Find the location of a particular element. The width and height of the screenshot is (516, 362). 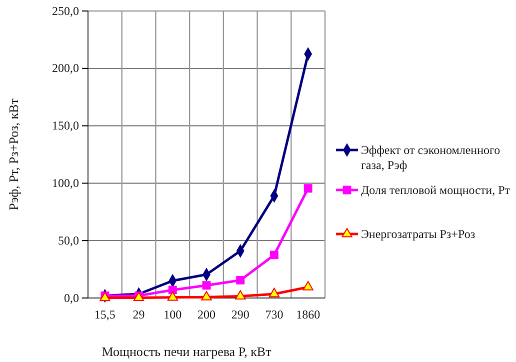

x-tick-label: 200 is located at coordinates (207, 315).